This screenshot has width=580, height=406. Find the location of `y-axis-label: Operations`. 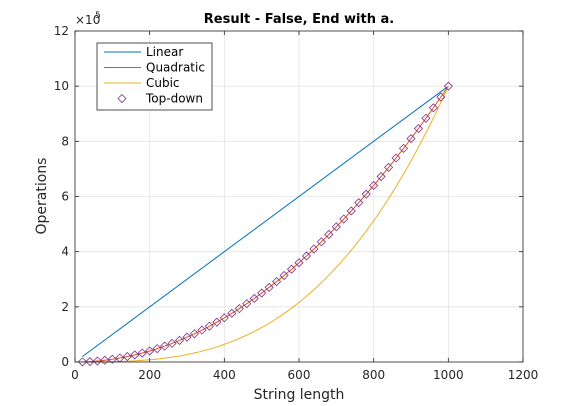

y-axis-label: Operations is located at coordinates (42, 196).